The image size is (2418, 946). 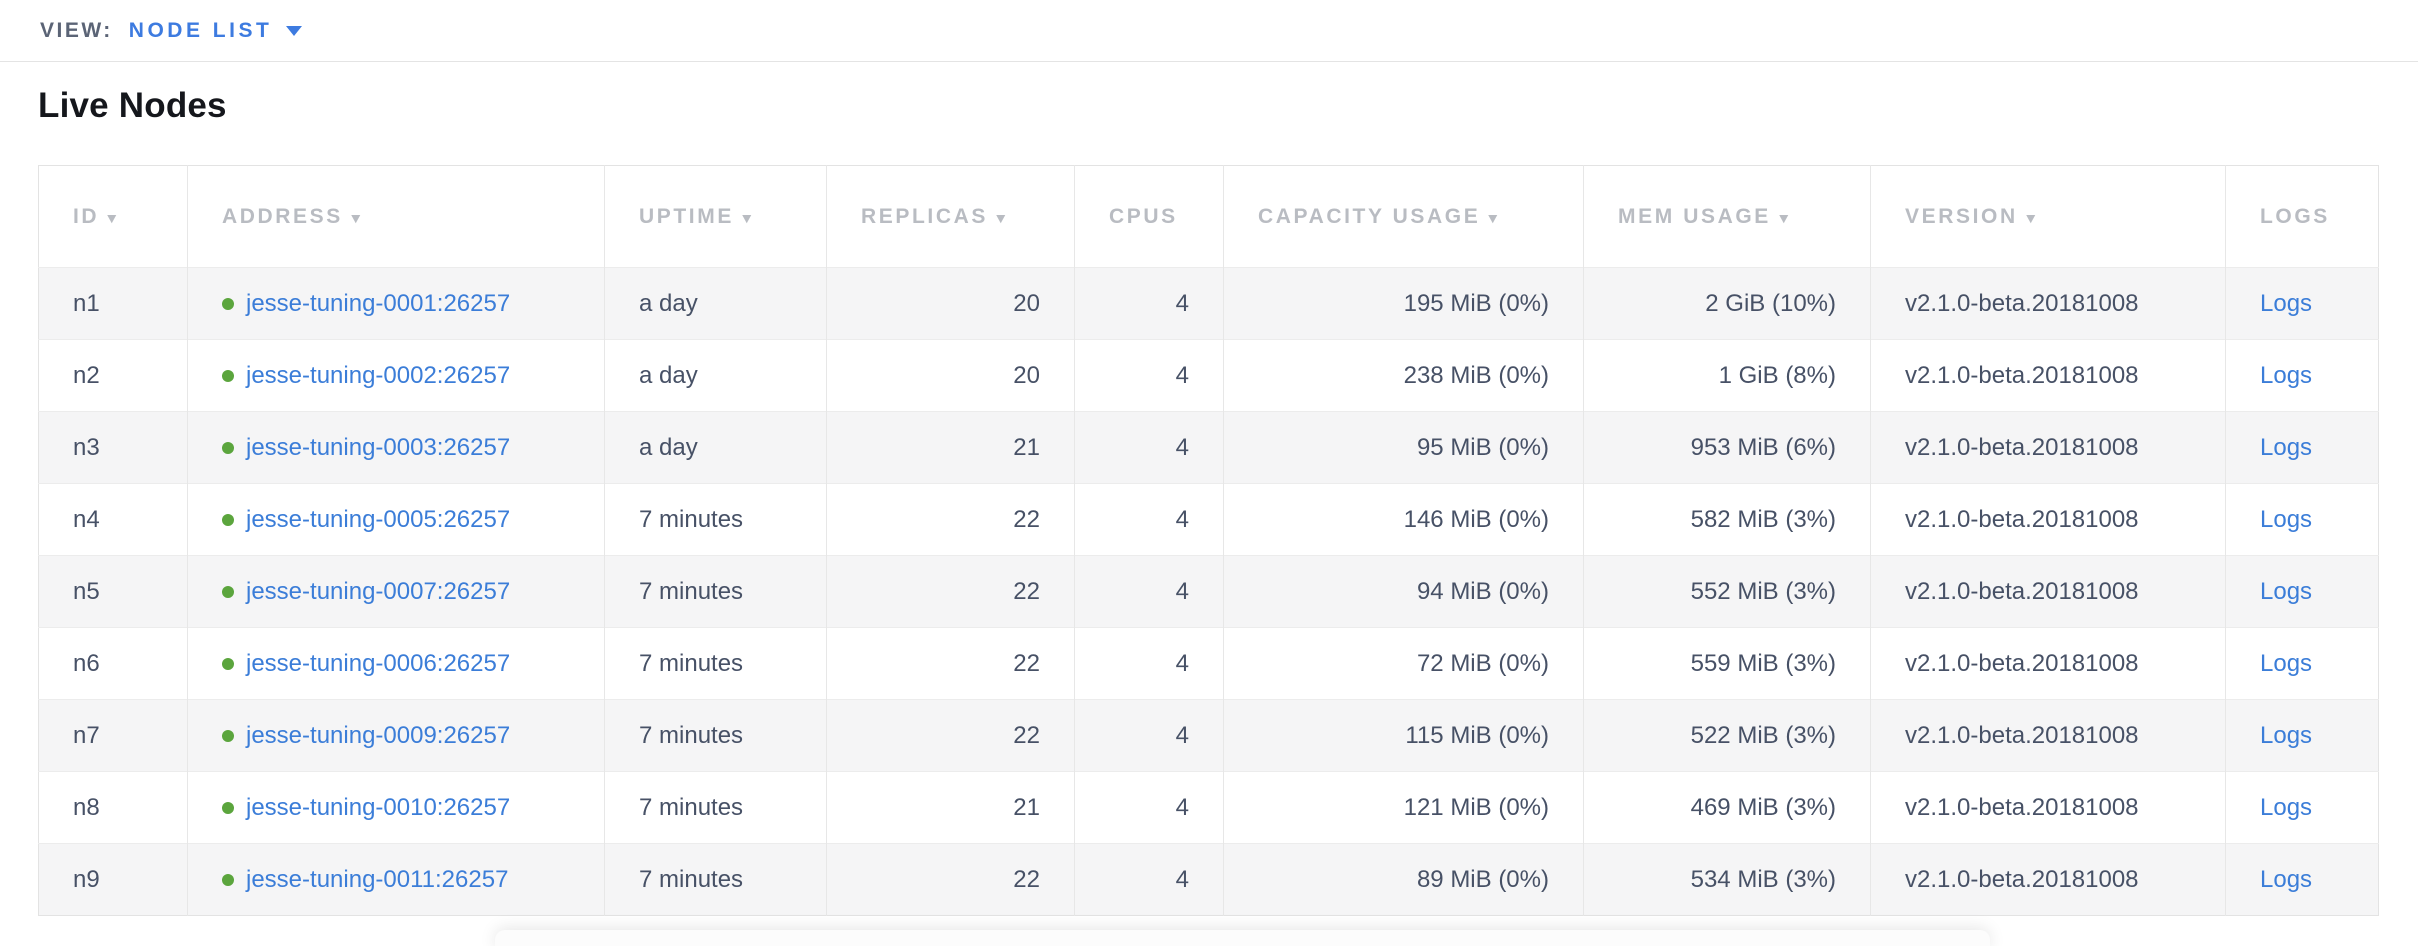 What do you see at coordinates (113, 447) in the screenshot?
I see `node-id-cell: n3` at bounding box center [113, 447].